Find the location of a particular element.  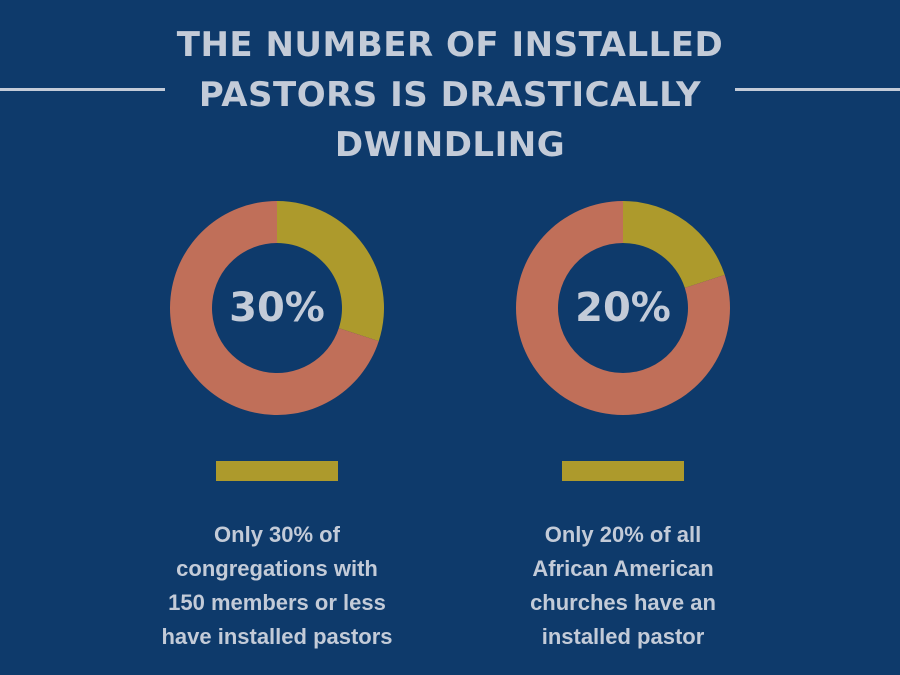

donut-center-label: 20% is located at coordinates (623, 308).